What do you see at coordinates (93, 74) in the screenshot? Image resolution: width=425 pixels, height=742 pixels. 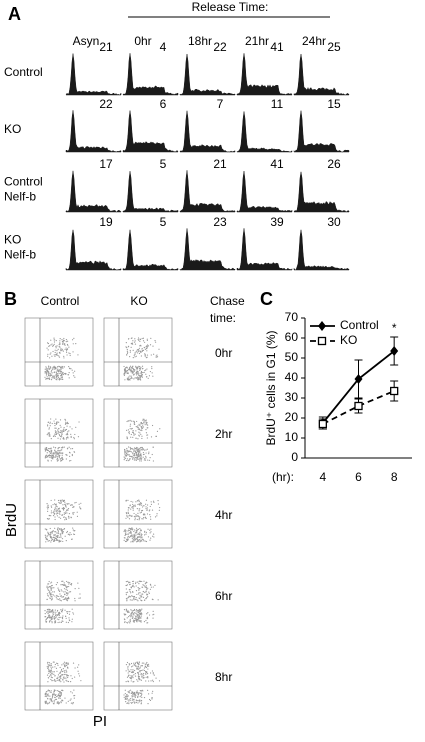 I see `histogram` at bounding box center [93, 74].